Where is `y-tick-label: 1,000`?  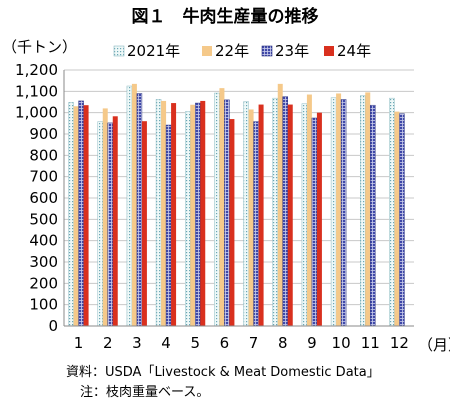 y-tick-label: 1,000 is located at coordinates (36, 113).